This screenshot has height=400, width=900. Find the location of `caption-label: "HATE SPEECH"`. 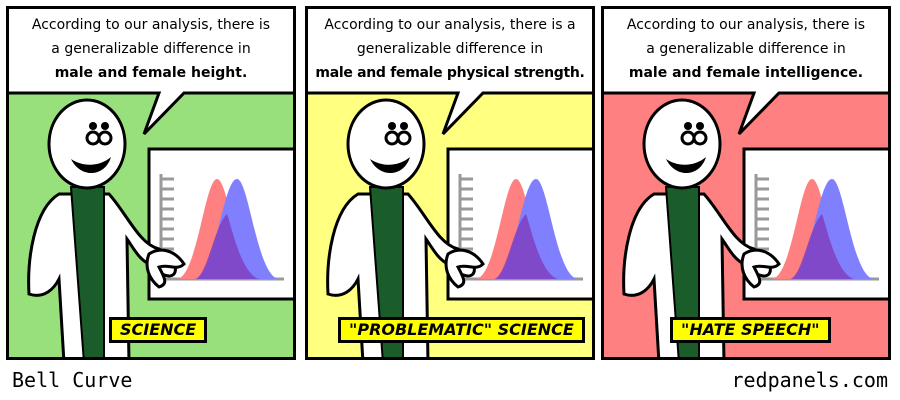

caption-label: "HATE SPEECH" is located at coordinates (750, 330).